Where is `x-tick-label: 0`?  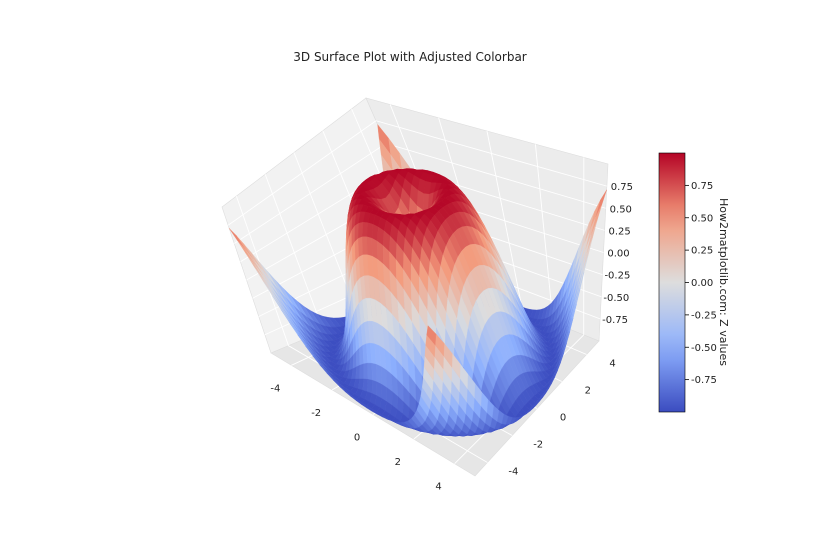 x-tick-label: 0 is located at coordinates (357, 438).